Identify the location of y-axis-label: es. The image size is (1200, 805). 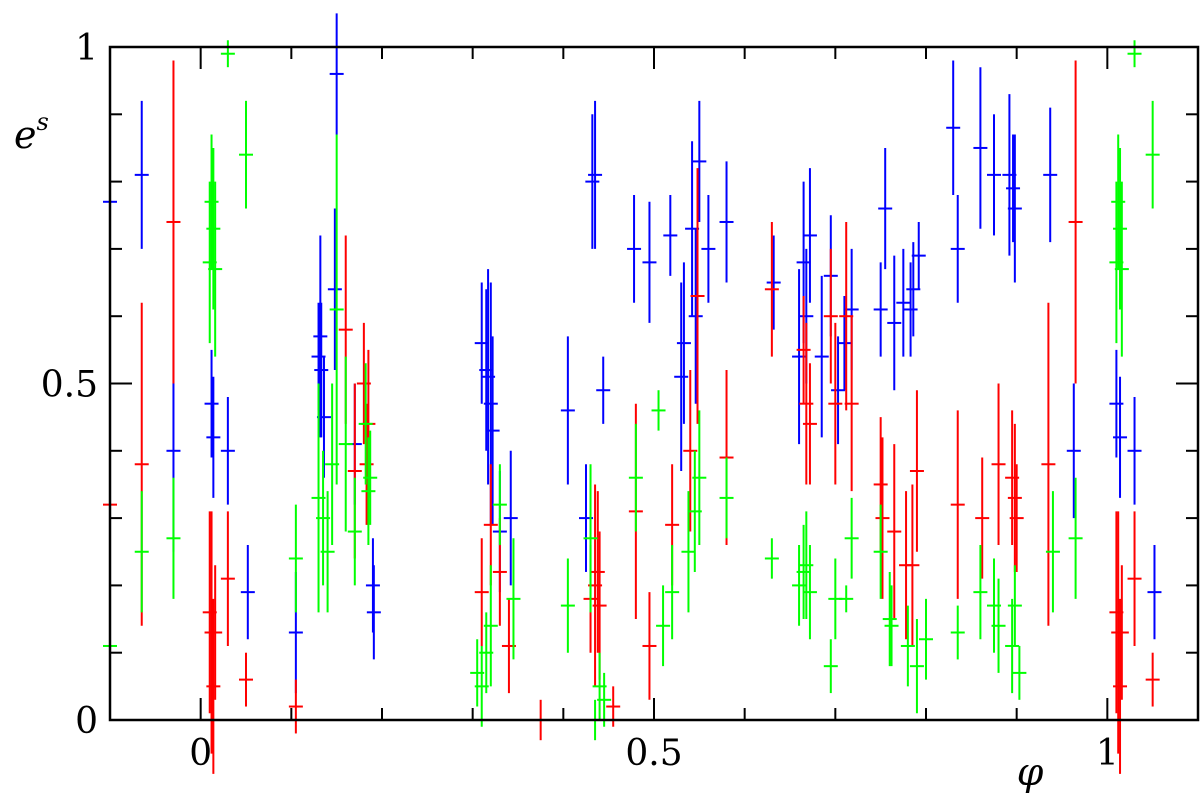
(31, 132).